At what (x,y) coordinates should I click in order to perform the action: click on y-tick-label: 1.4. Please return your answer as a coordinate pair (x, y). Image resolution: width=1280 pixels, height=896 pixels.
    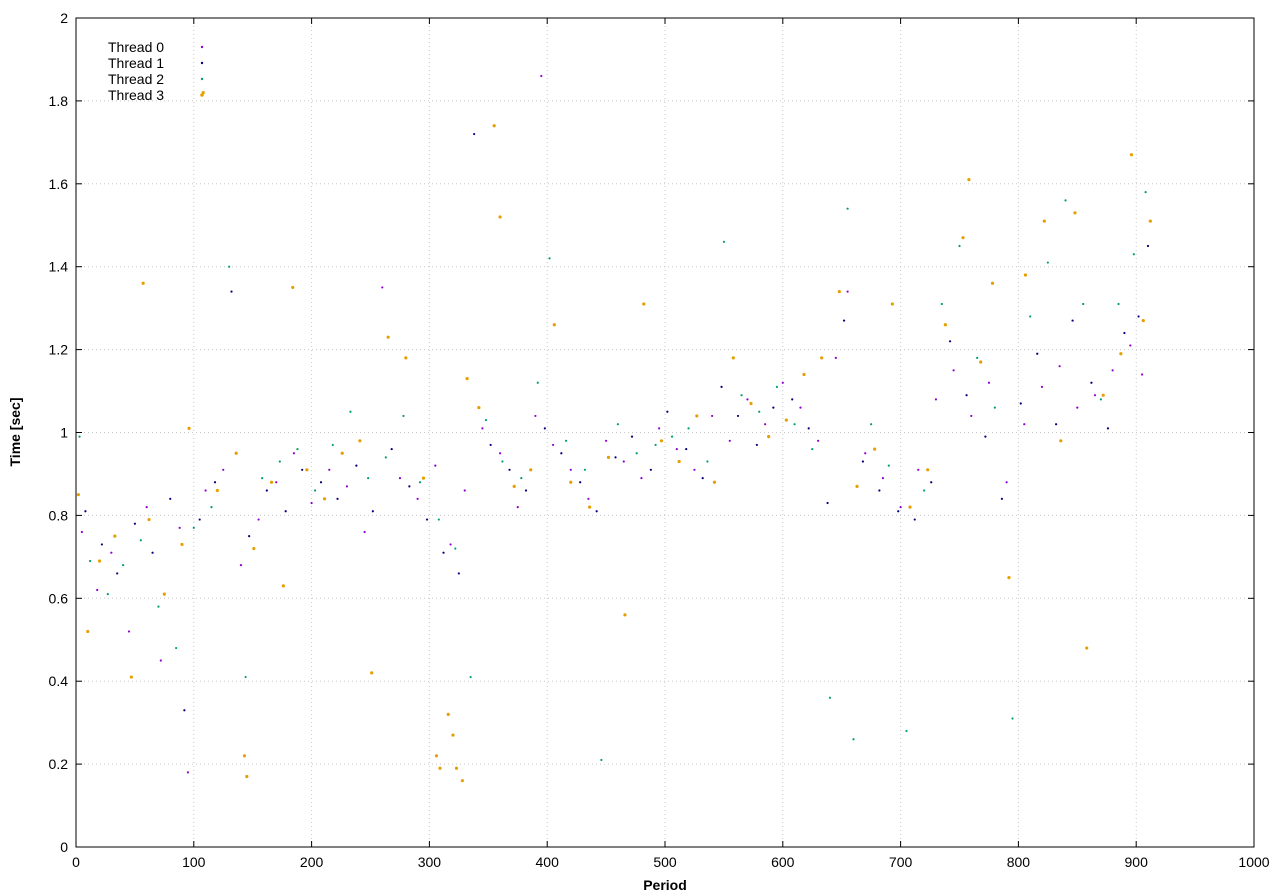
    Looking at the image, I should click on (59, 267).